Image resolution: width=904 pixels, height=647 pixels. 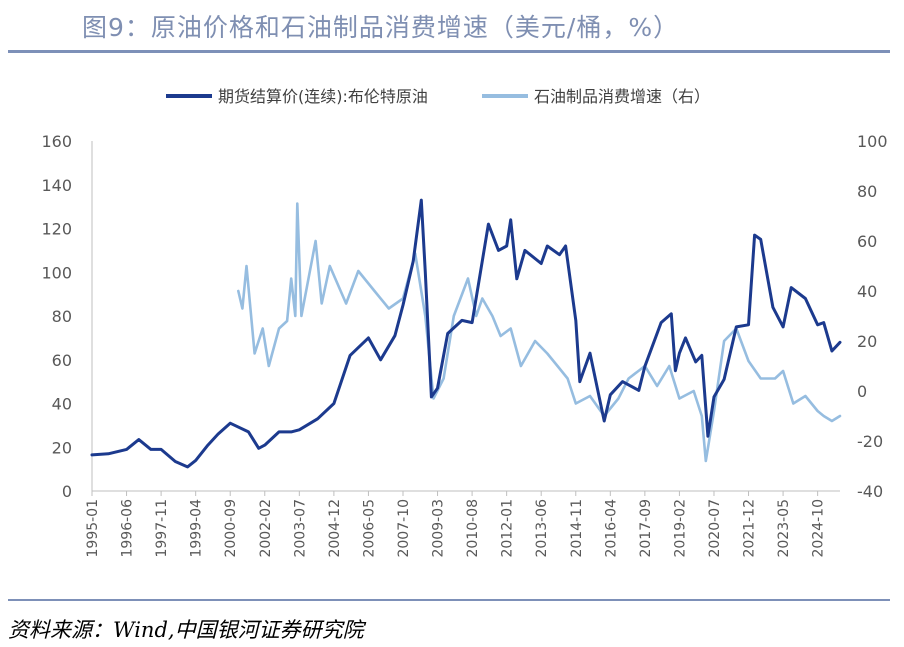 I want to click on x-tick-label: 2012-01, so click(x=508, y=528).